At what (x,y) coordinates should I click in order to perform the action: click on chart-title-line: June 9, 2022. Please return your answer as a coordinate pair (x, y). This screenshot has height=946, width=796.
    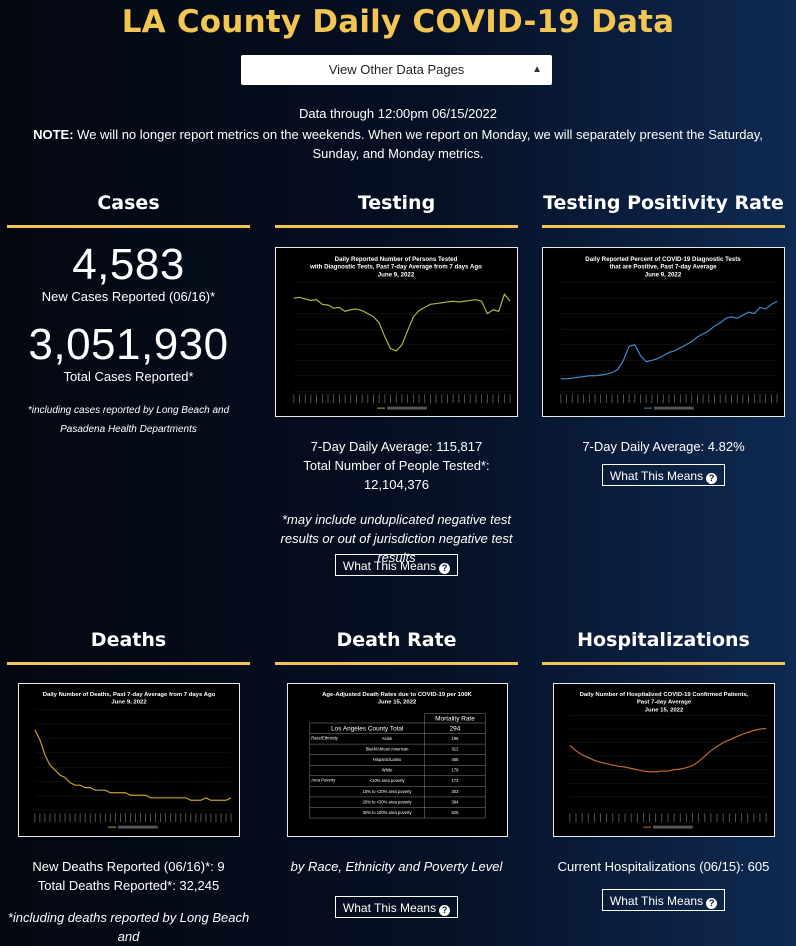
    Looking at the image, I should click on (129, 703).